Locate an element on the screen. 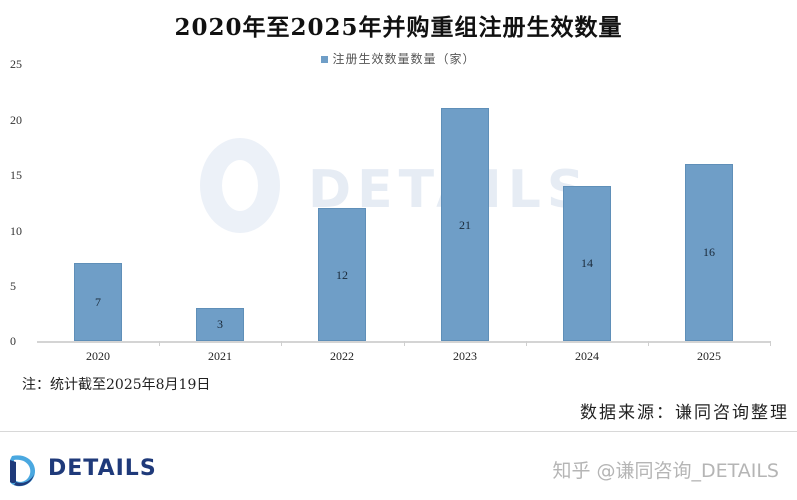 Image resolution: width=797 pixels, height=500 pixels. footer-logo: DETAILS is located at coordinates (84, 470).